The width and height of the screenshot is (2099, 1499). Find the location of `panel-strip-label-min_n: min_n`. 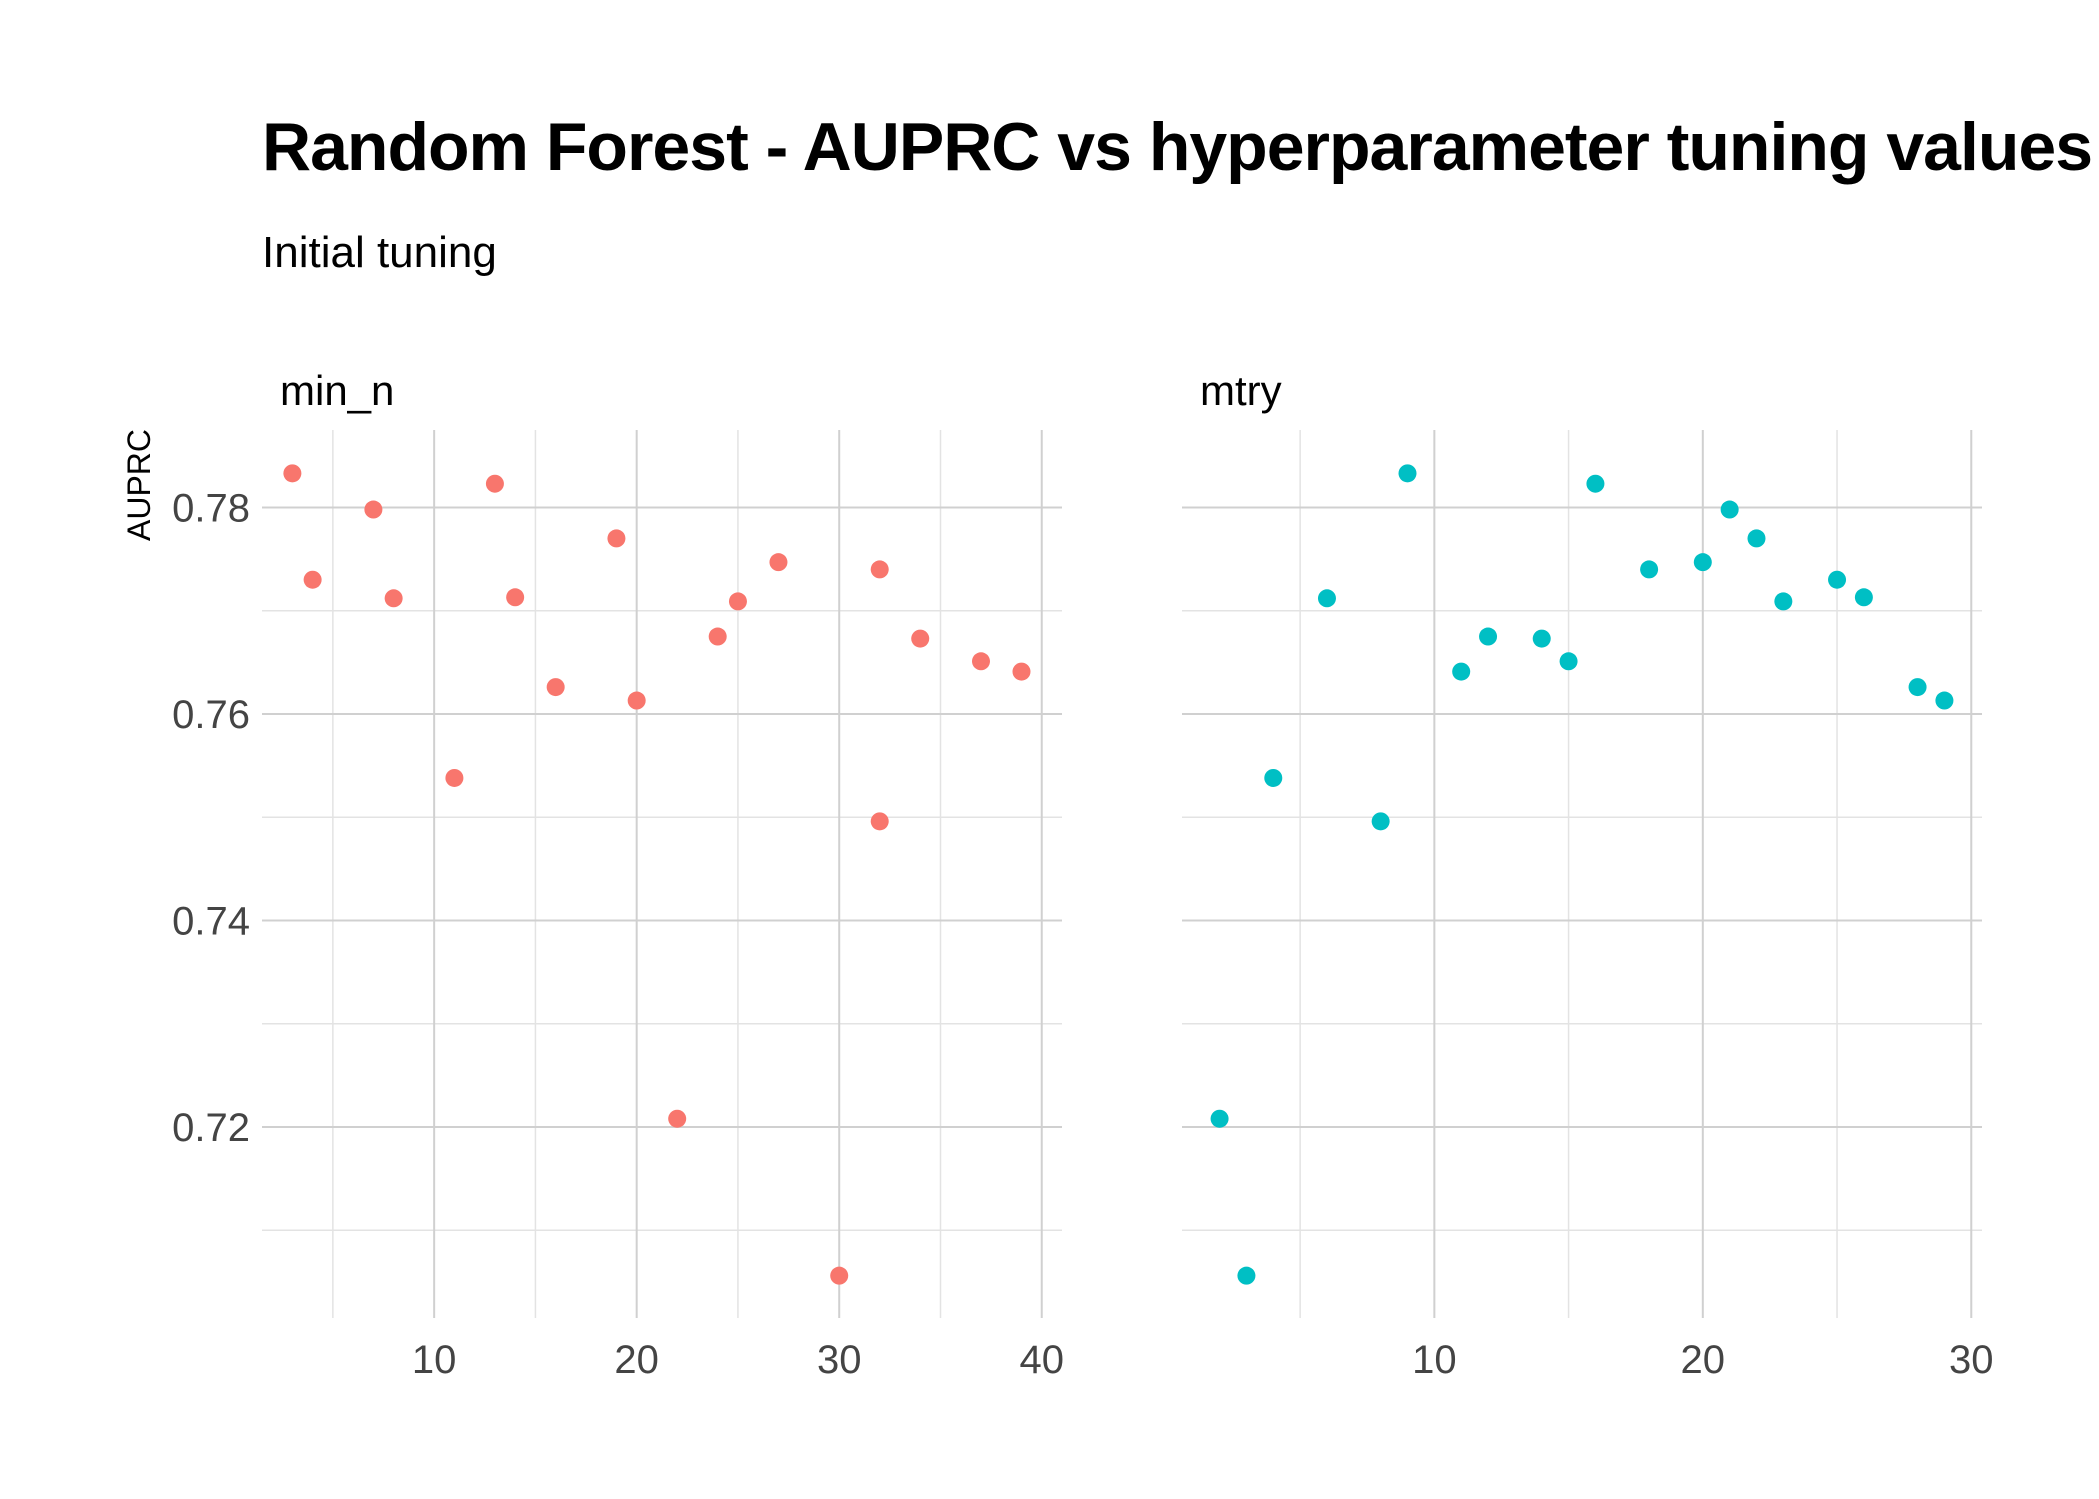

panel-strip-label-min_n: min_n is located at coordinates (337, 390).